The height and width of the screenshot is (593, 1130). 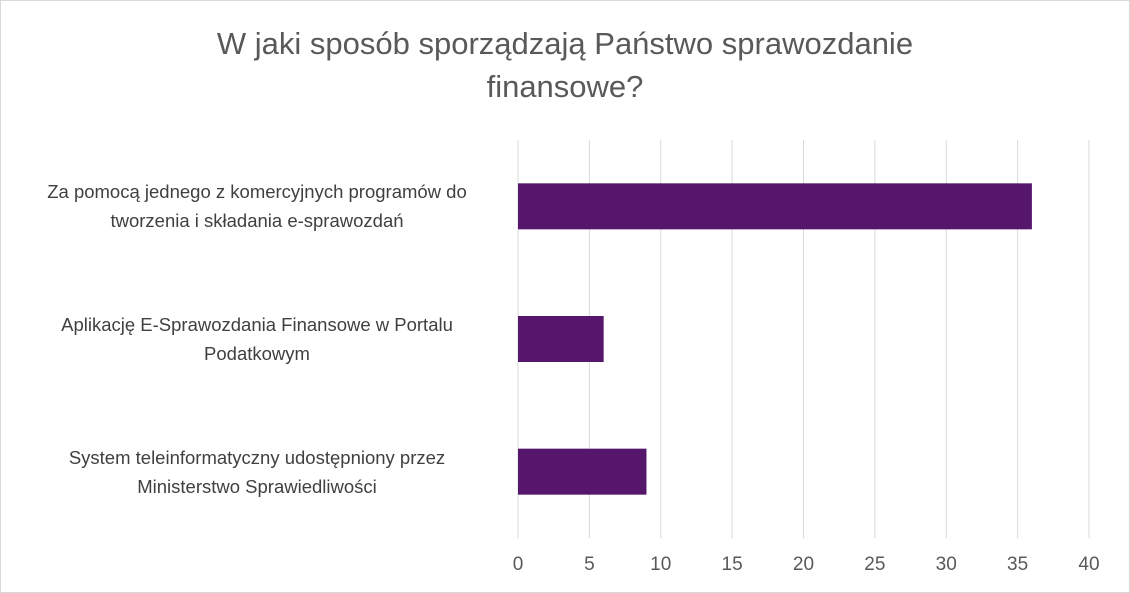 I want to click on x-tick-label: 40, so click(x=1088, y=564).